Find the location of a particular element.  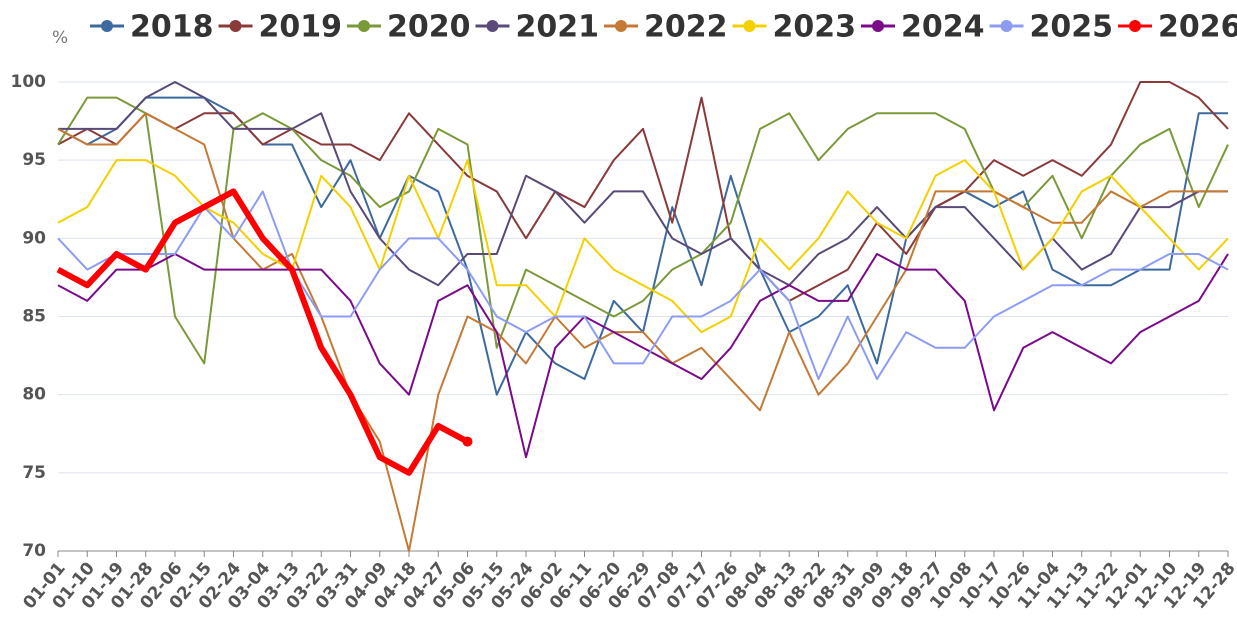

end-point is located at coordinates (467, 441).